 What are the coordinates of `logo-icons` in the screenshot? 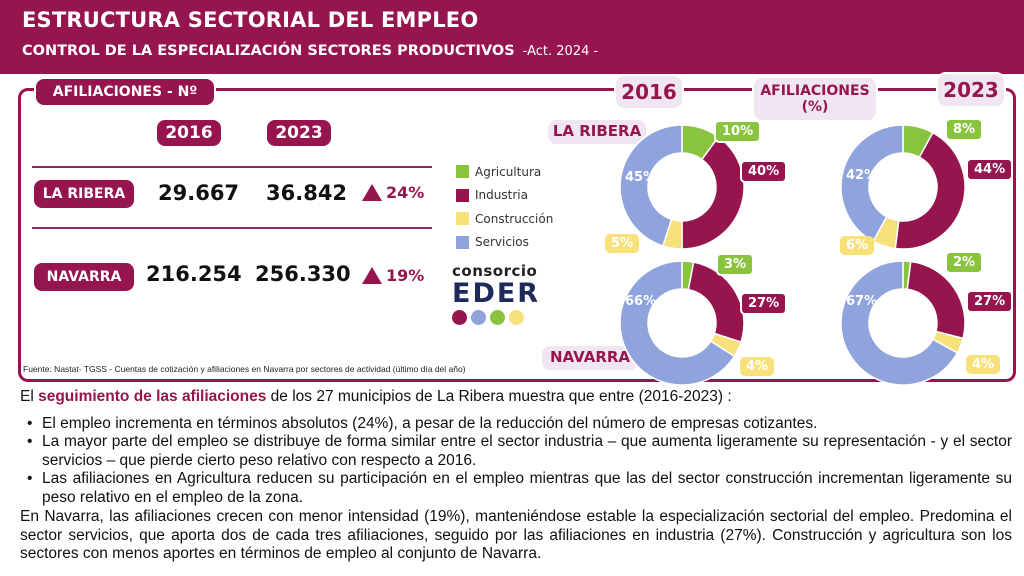 It's located at (496, 317).